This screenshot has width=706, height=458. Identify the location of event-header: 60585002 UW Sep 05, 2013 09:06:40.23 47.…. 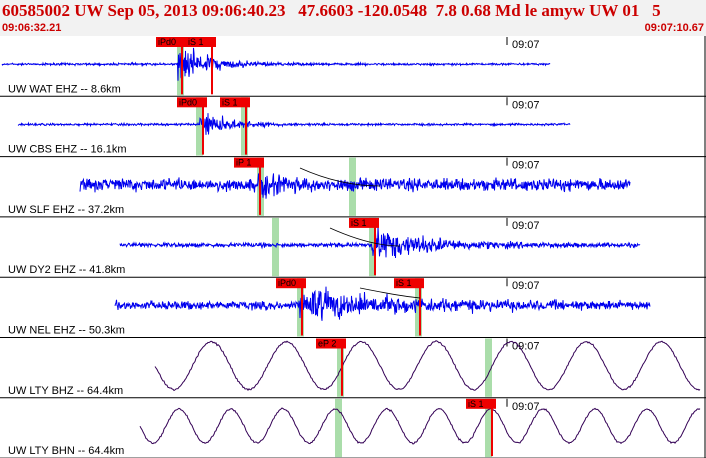
(353, 18).